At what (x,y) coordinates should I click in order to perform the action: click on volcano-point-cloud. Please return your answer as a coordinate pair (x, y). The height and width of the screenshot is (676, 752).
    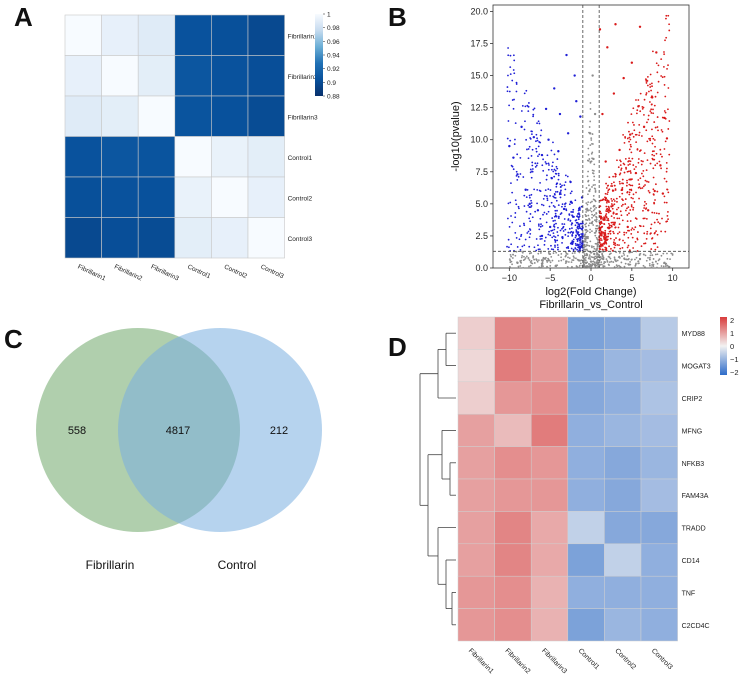
    Looking at the image, I should click on (590, 141).